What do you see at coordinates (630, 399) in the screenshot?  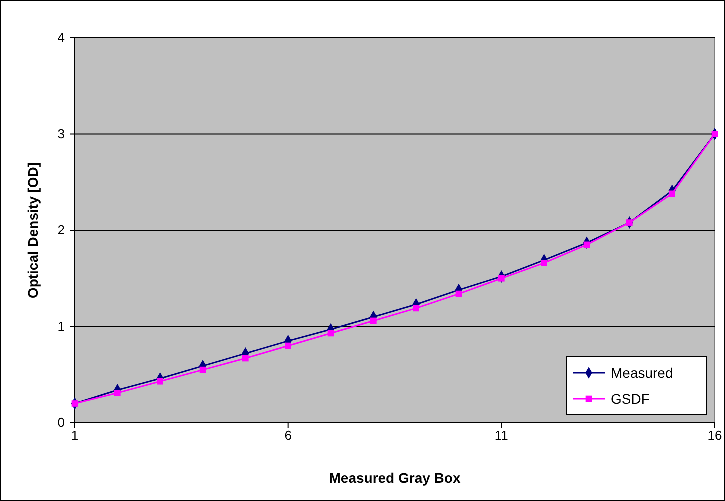 I see `legend-label: GSDF` at bounding box center [630, 399].